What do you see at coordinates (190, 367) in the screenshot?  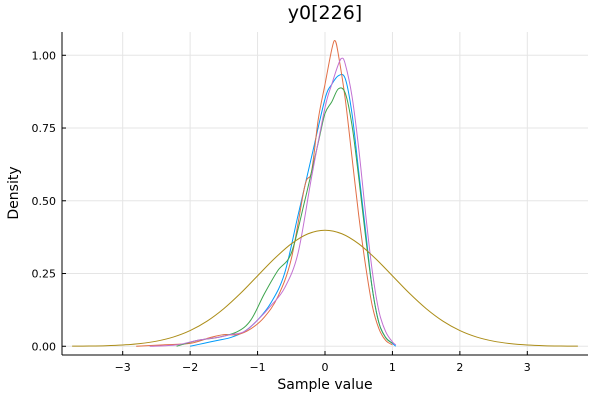 I see `x-tick-label: −2` at bounding box center [190, 367].